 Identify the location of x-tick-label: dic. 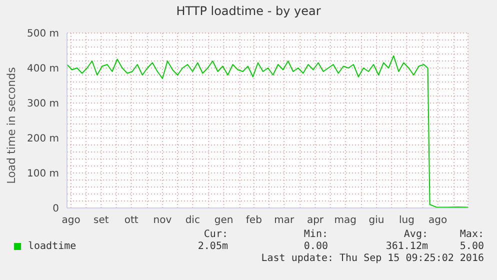
(192, 220).